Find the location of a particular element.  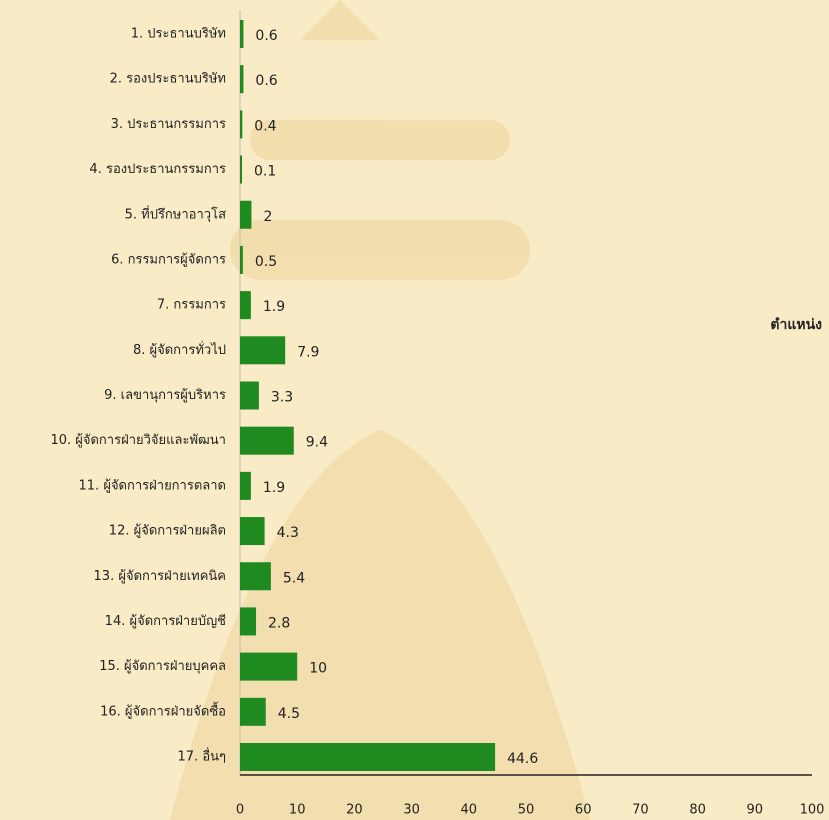

x-tick-label: 70 is located at coordinates (640, 810).